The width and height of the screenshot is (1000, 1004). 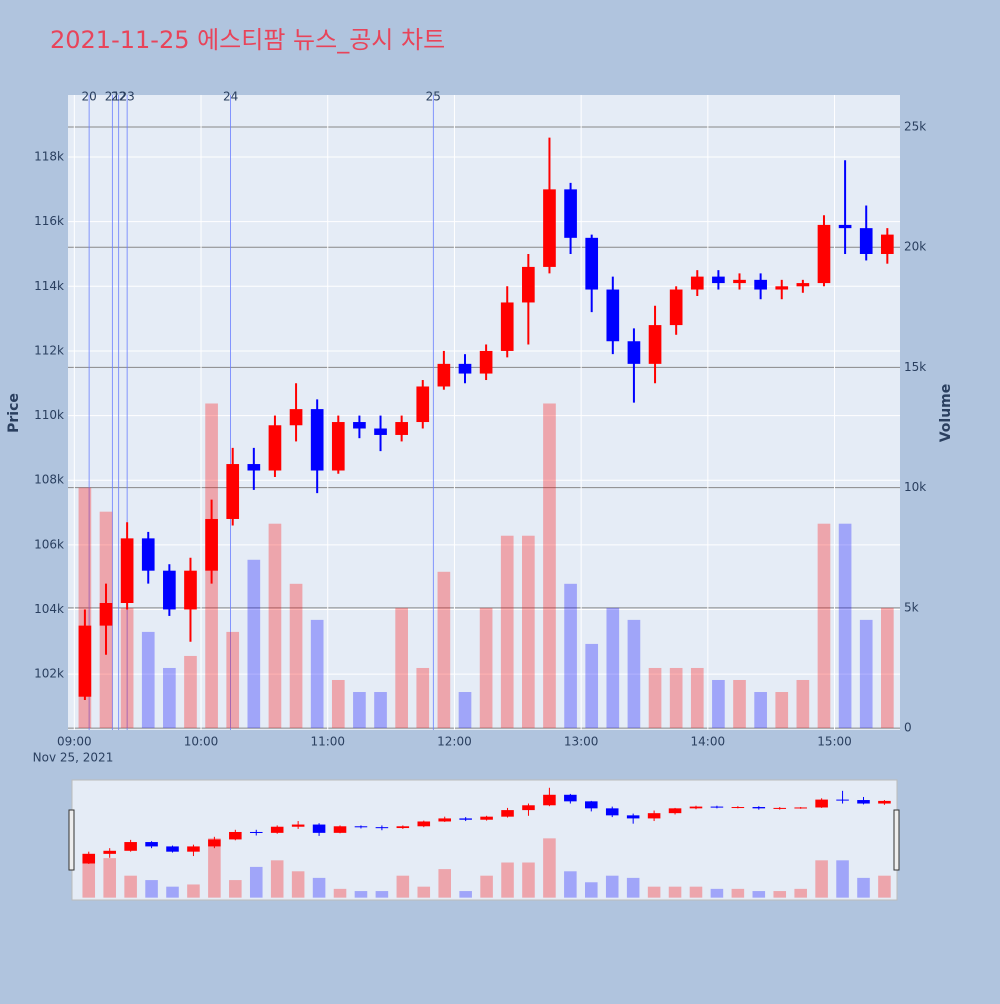 I want to click on y-tick-label: 108k, so click(x=49, y=480).